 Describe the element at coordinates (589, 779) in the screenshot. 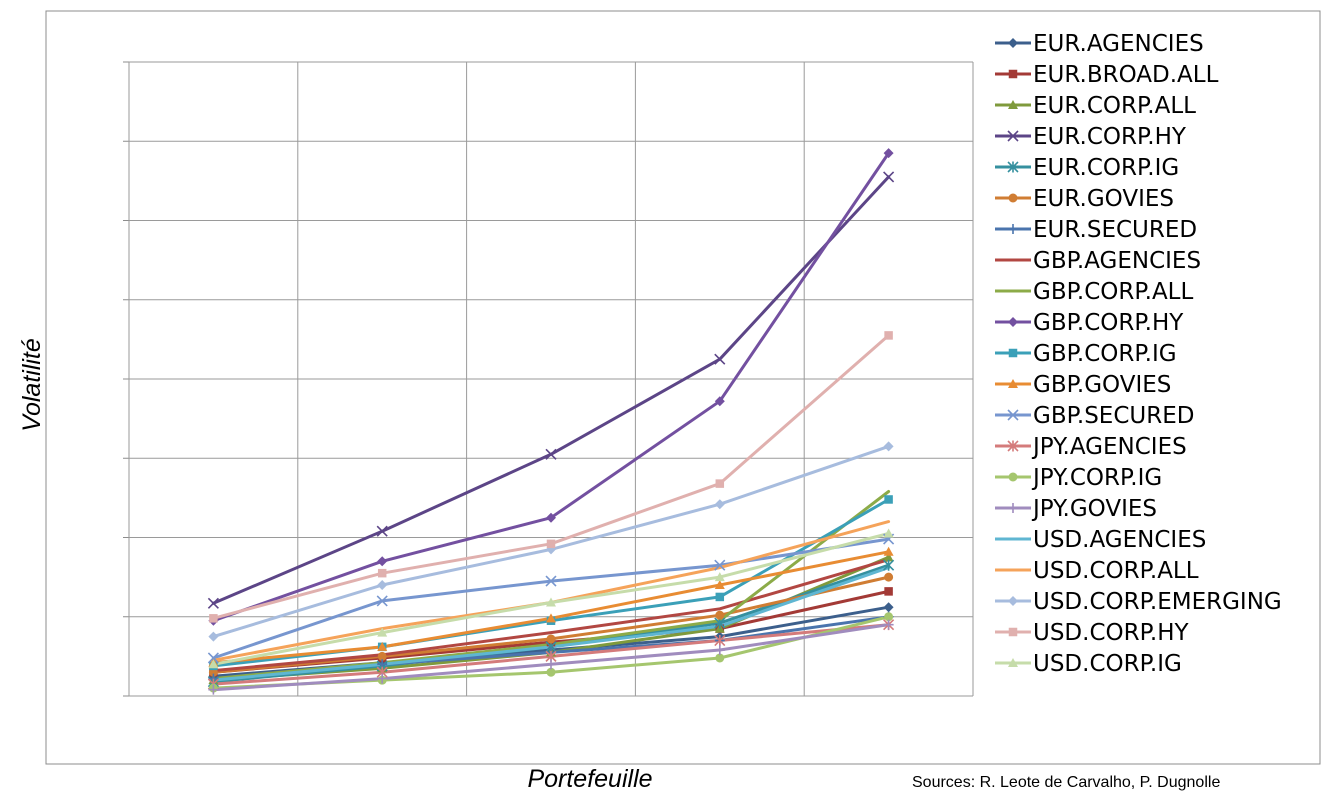

I see `x-axis-label: Portefeuille` at that location.